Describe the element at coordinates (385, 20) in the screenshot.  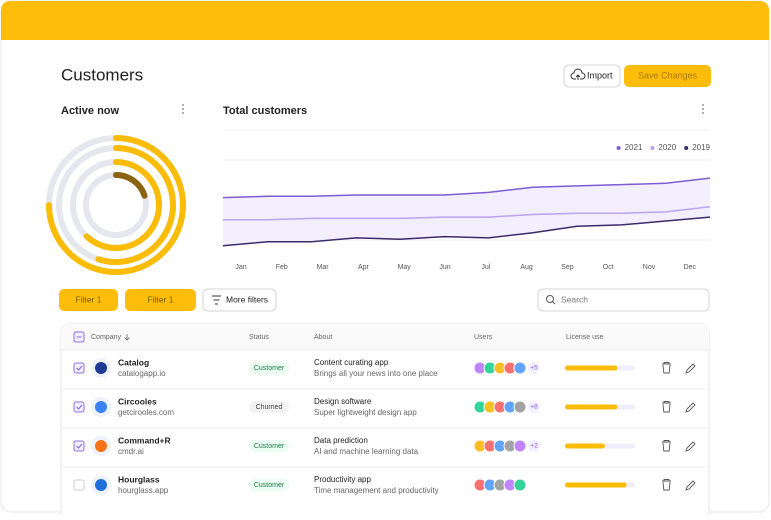
I see `top-bar` at that location.